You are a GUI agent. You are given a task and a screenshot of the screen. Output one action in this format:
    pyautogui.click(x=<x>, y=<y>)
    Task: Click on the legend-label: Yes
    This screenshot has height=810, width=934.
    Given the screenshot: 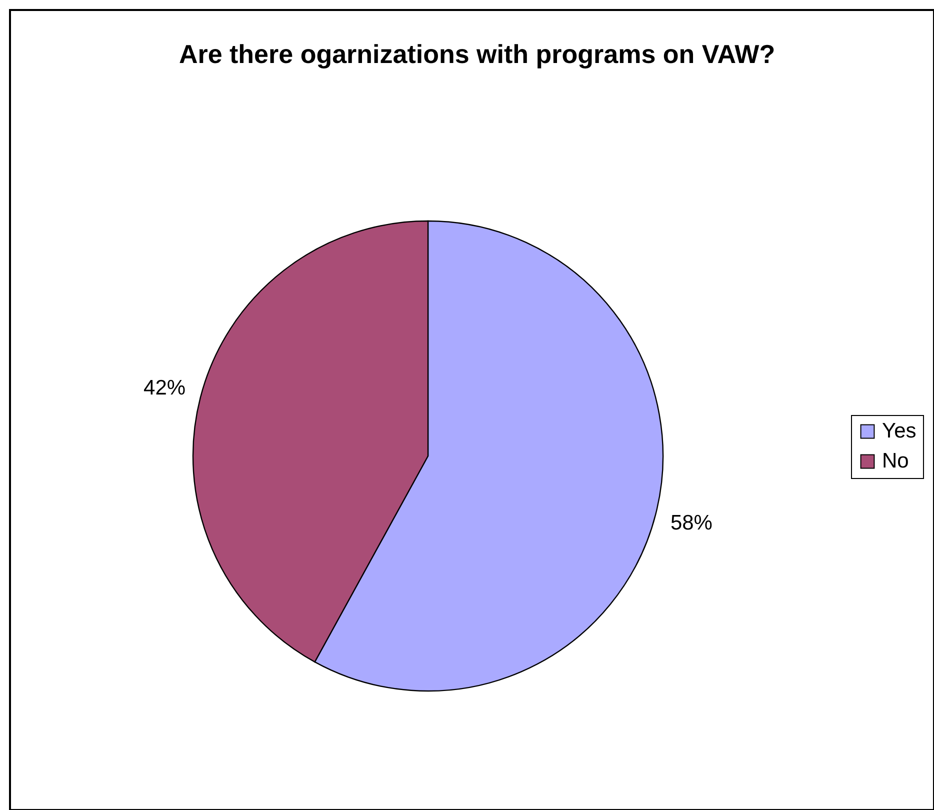 What is the action you would take?
    pyautogui.click(x=899, y=431)
    